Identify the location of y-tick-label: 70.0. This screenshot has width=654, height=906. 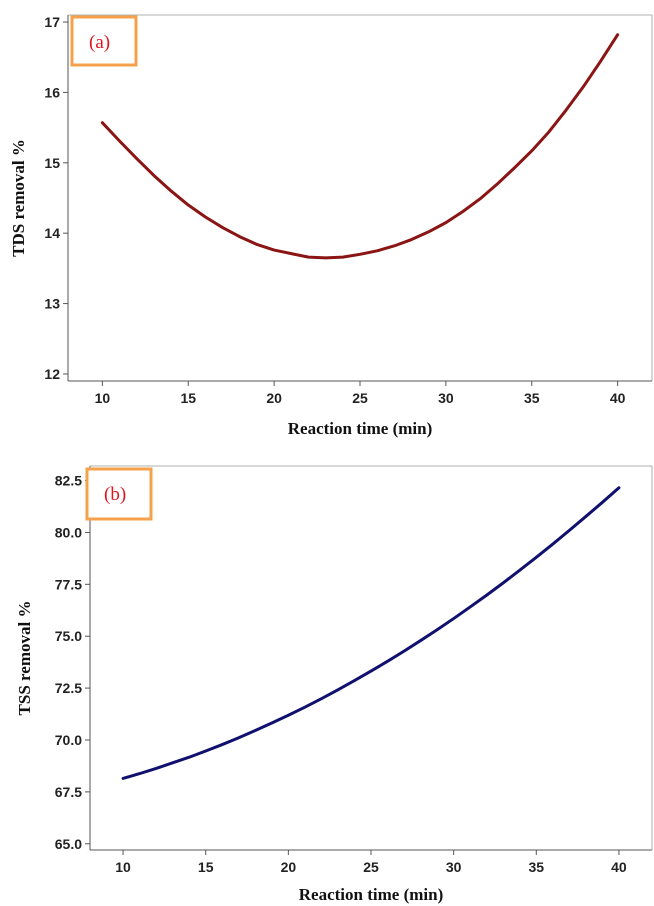
(68, 740).